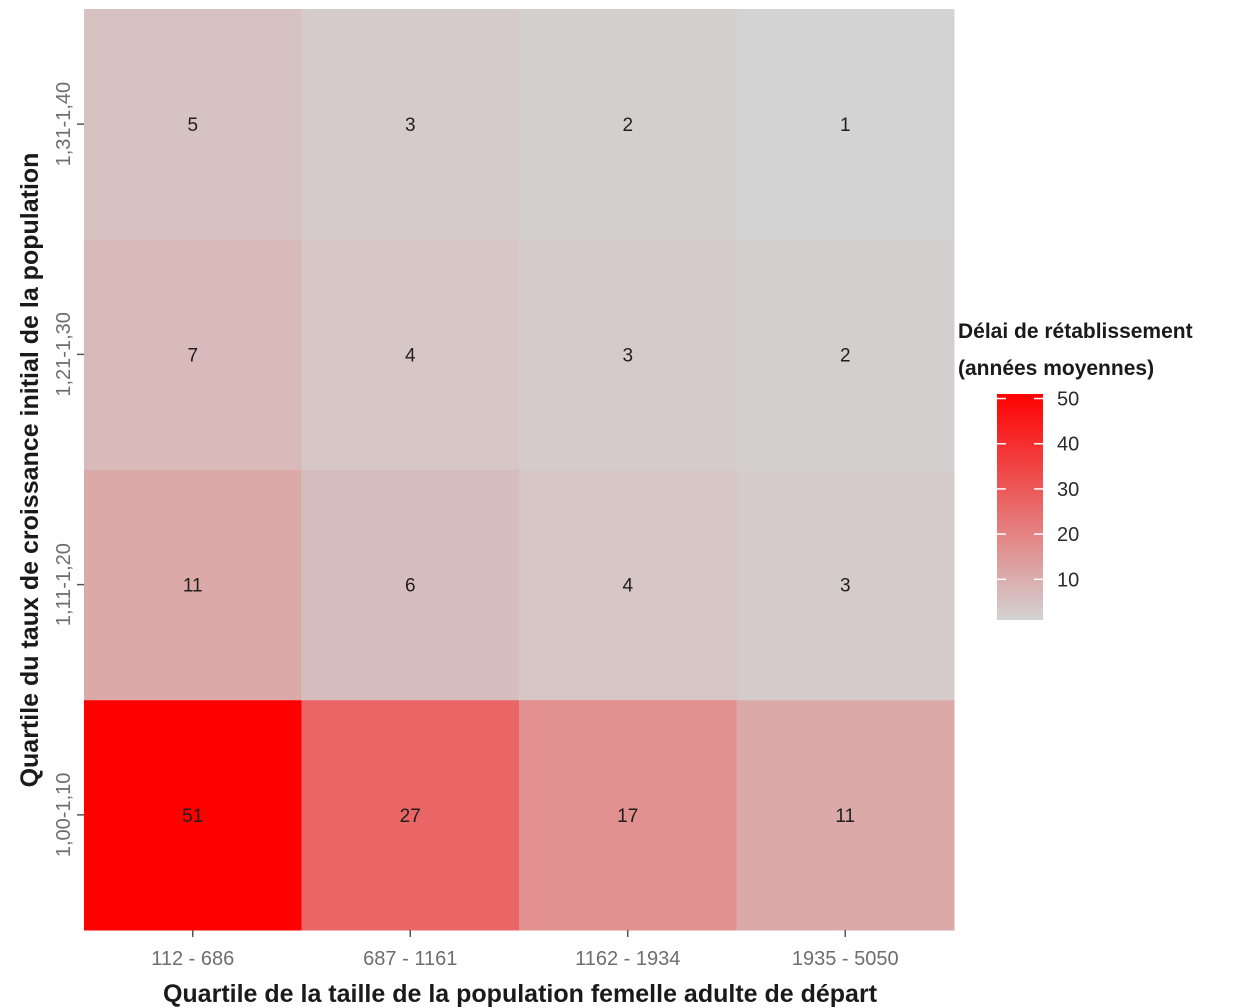 The image size is (1253, 1008). Describe the element at coordinates (192, 125) in the screenshot. I see `cell-value-label-r3-c0: 5` at that location.